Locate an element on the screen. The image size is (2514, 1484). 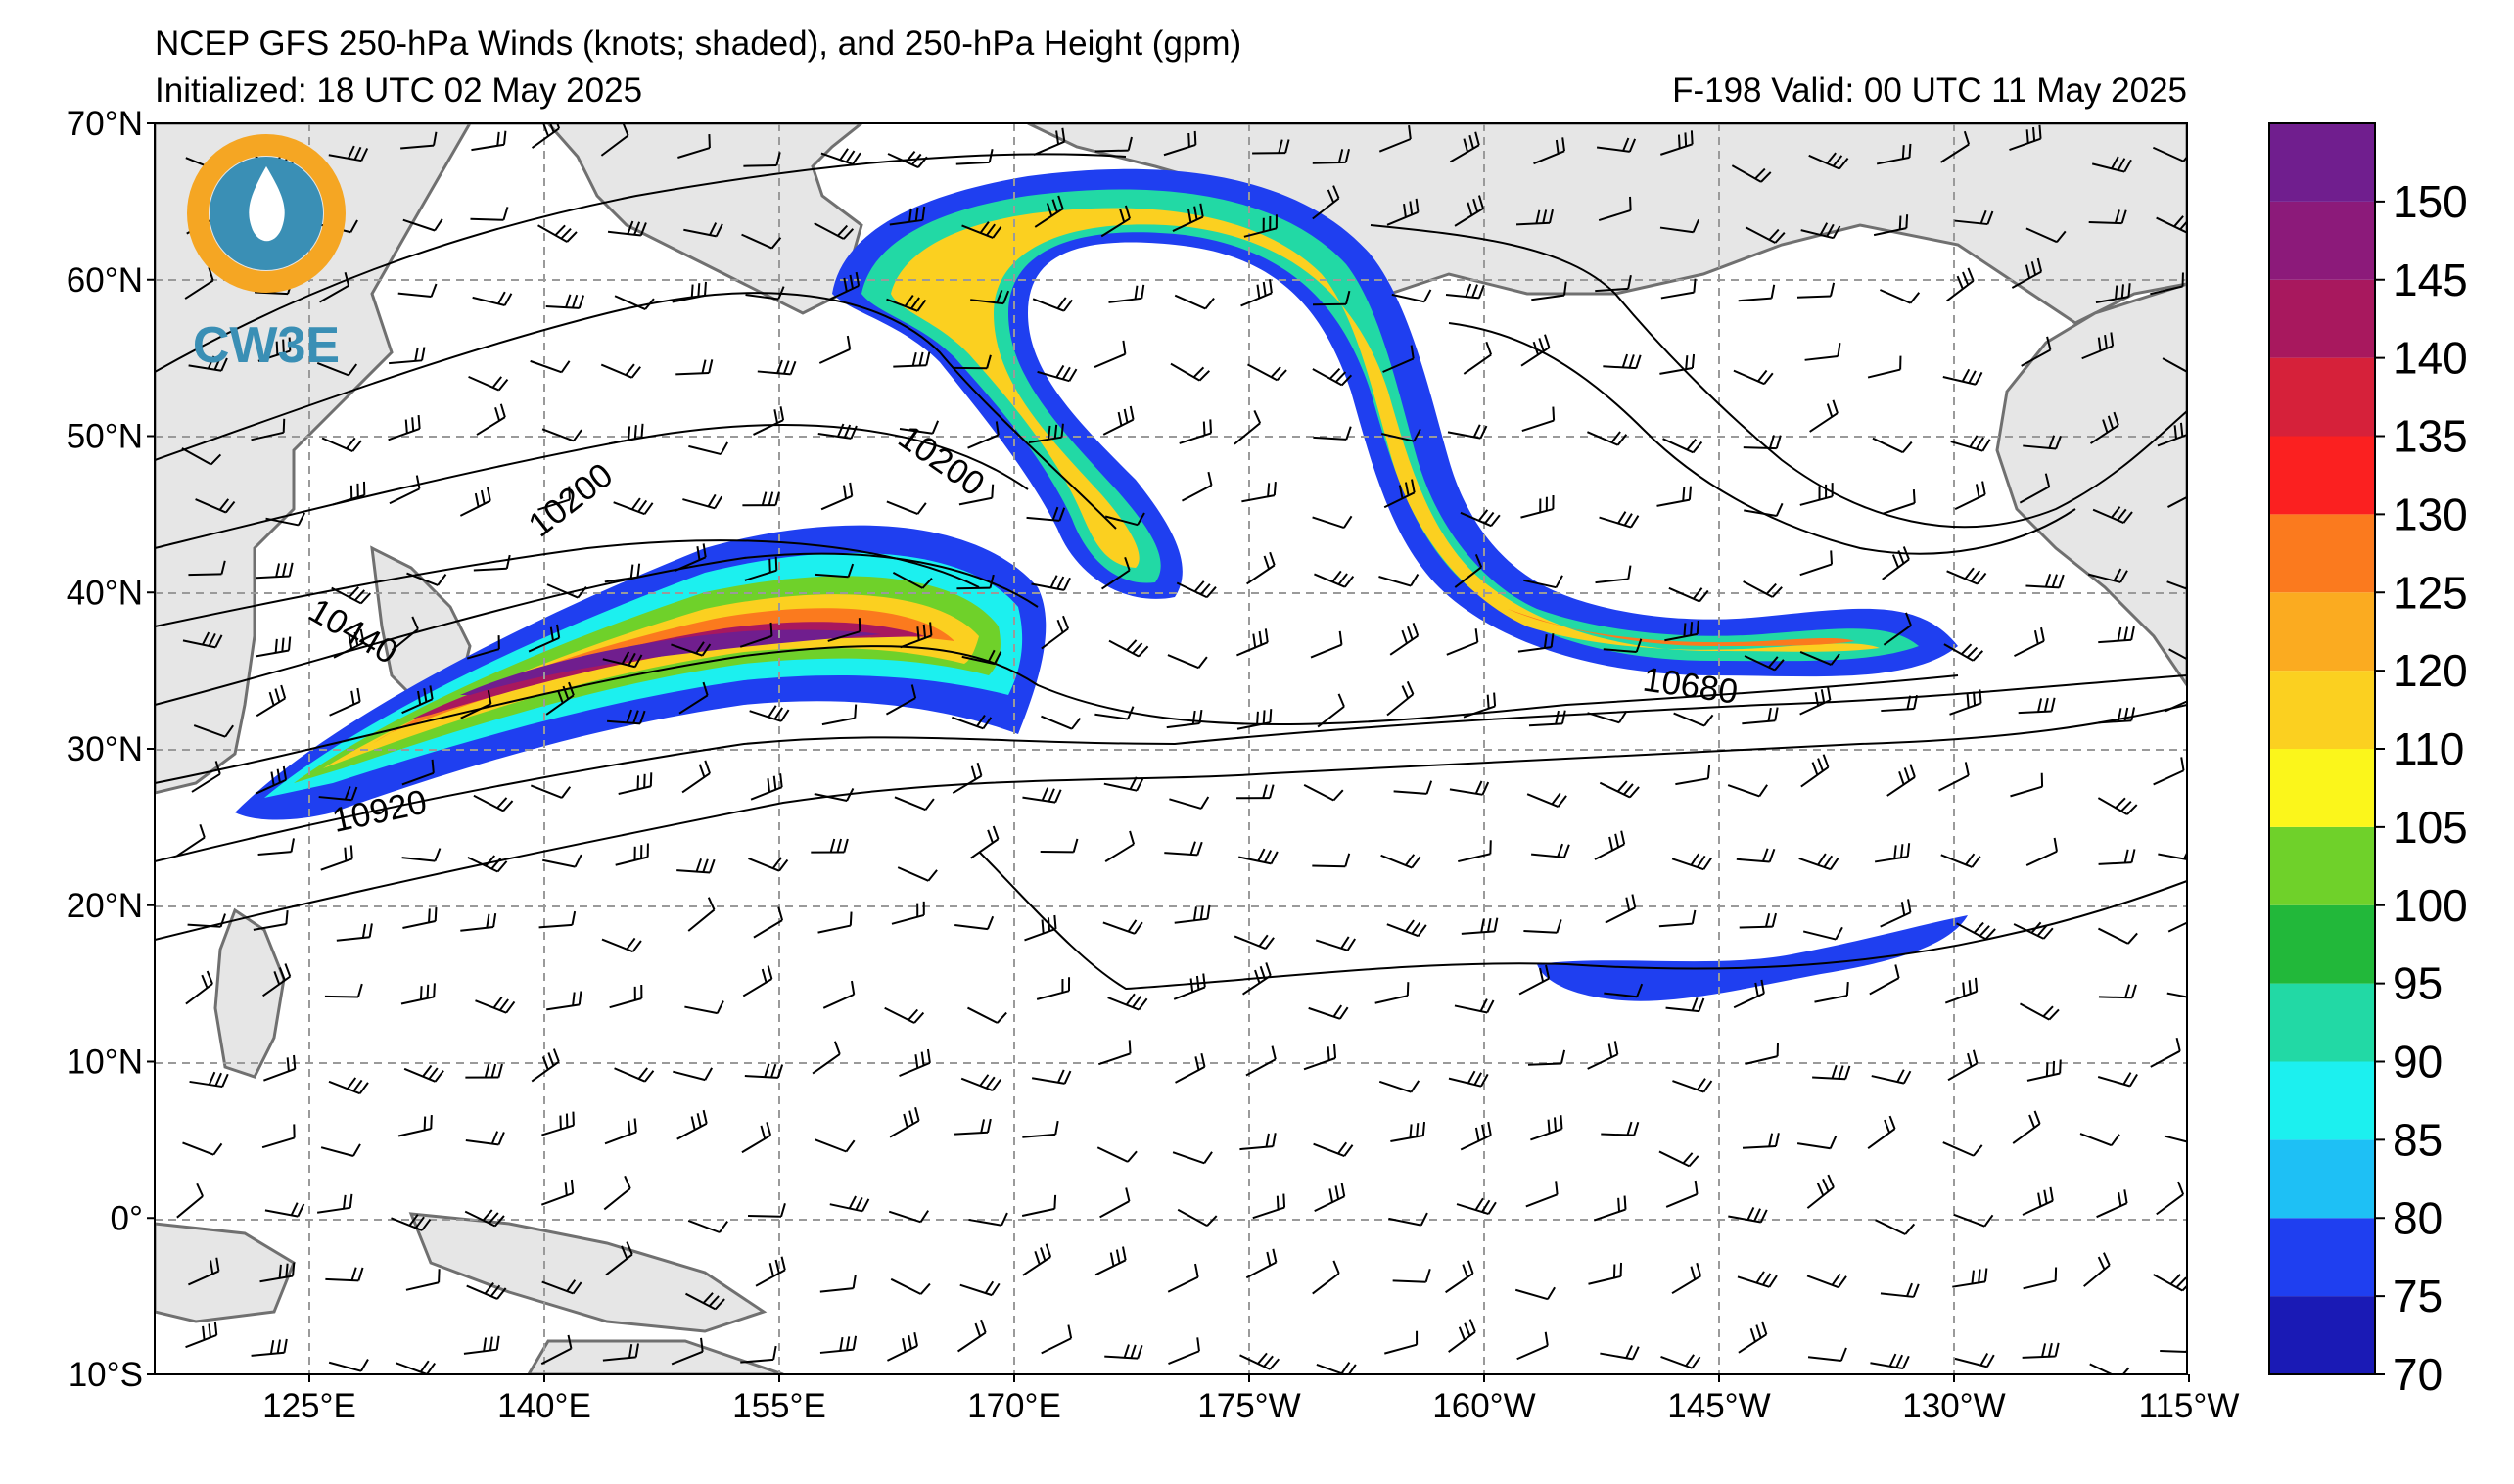
lat-label: 20°N is located at coordinates (105, 906).